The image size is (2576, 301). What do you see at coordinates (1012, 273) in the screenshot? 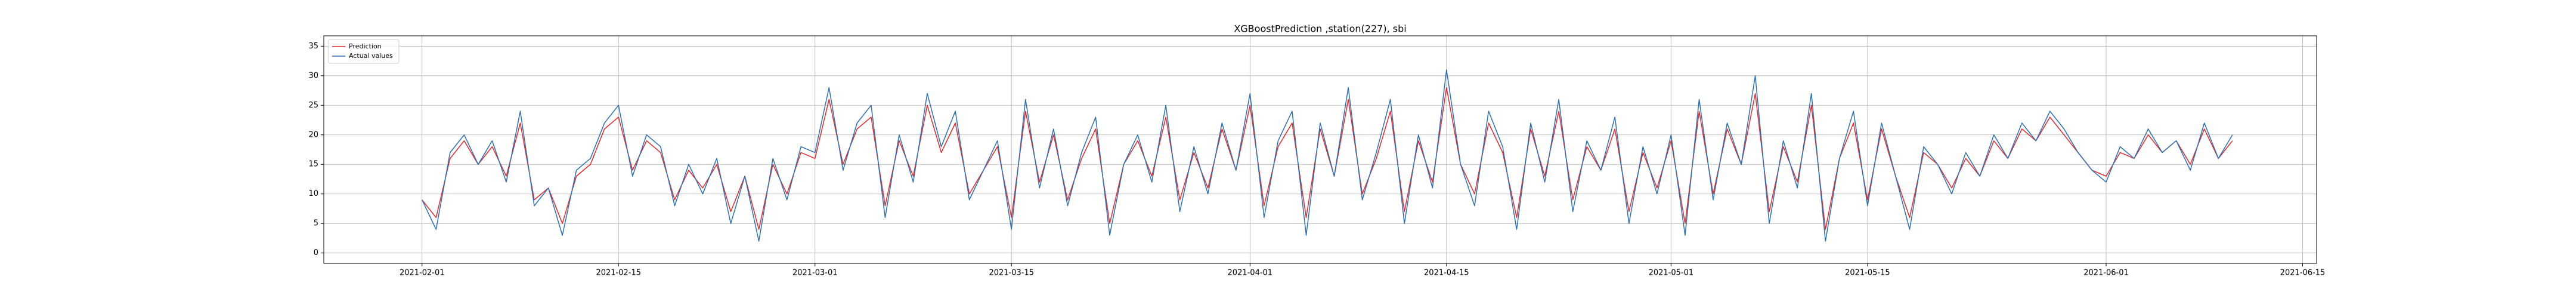
I see `x-tick-label: 2021-03-15` at bounding box center [1012, 273].